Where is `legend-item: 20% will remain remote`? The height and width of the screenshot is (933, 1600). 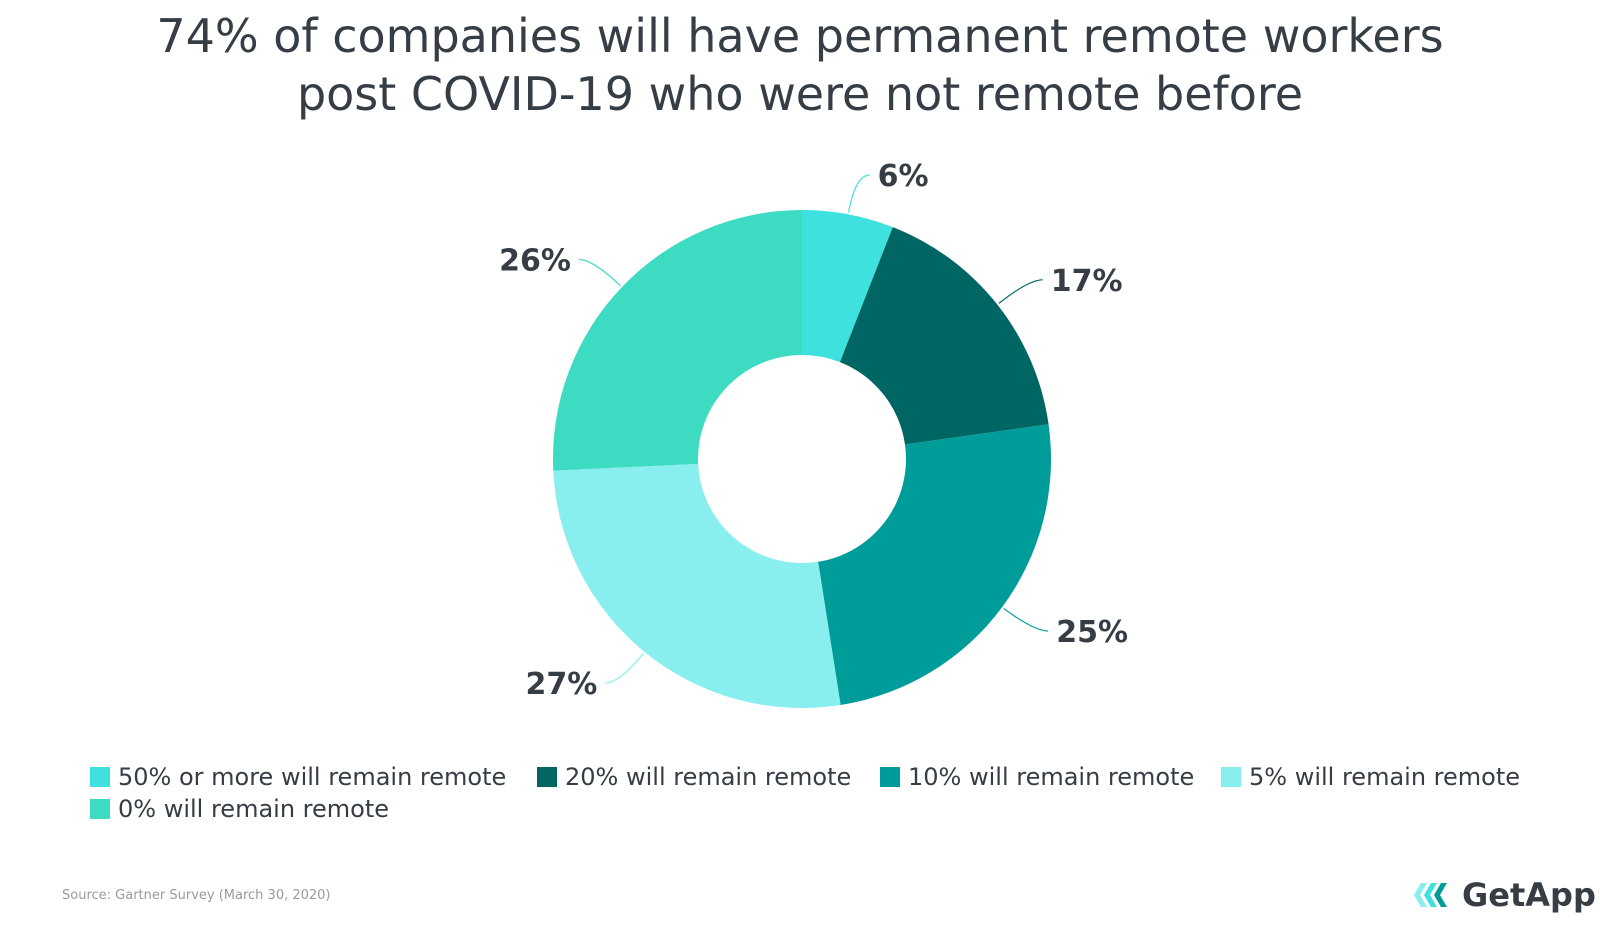
legend-item: 20% will remain remote is located at coordinates (694, 777).